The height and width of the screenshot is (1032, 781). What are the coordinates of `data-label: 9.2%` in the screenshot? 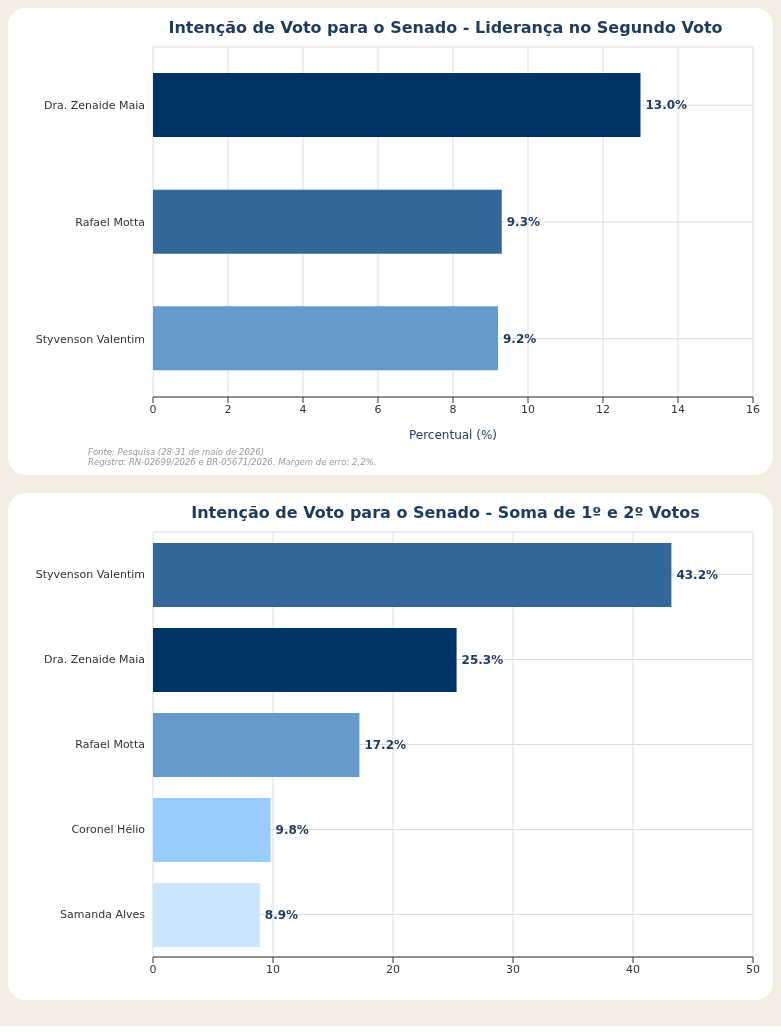 It's located at (520, 338).